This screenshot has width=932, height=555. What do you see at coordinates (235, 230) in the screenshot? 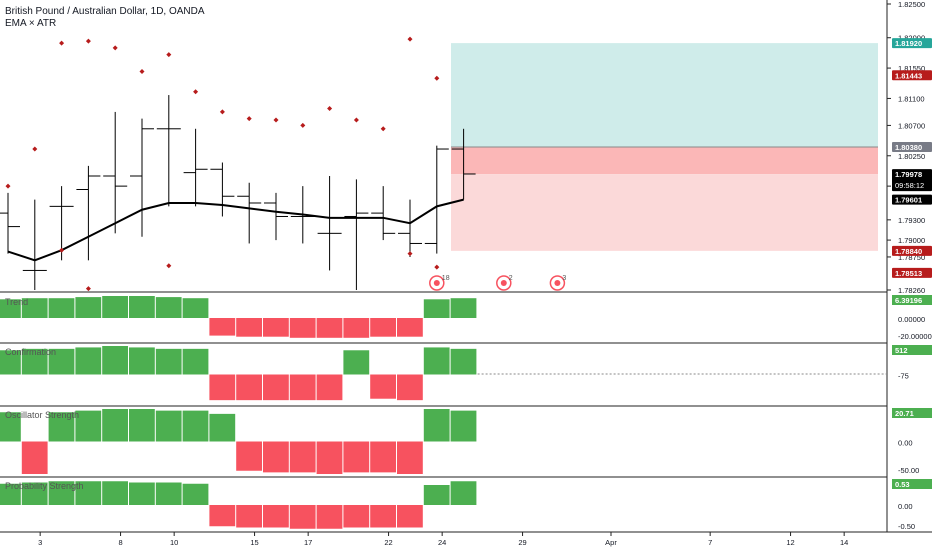
I see `ema-line` at bounding box center [235, 230].